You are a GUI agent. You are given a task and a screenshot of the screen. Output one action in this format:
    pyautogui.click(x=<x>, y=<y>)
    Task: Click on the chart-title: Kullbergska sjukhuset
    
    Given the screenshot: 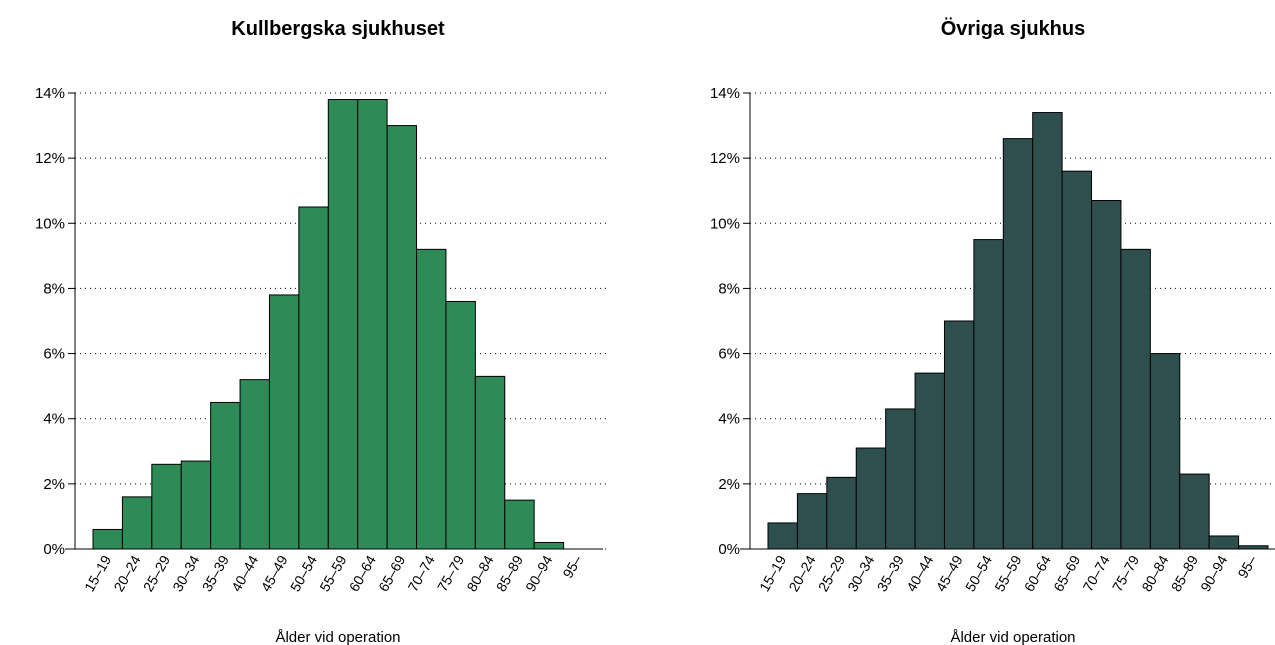 What is the action you would take?
    pyautogui.click(x=338, y=29)
    